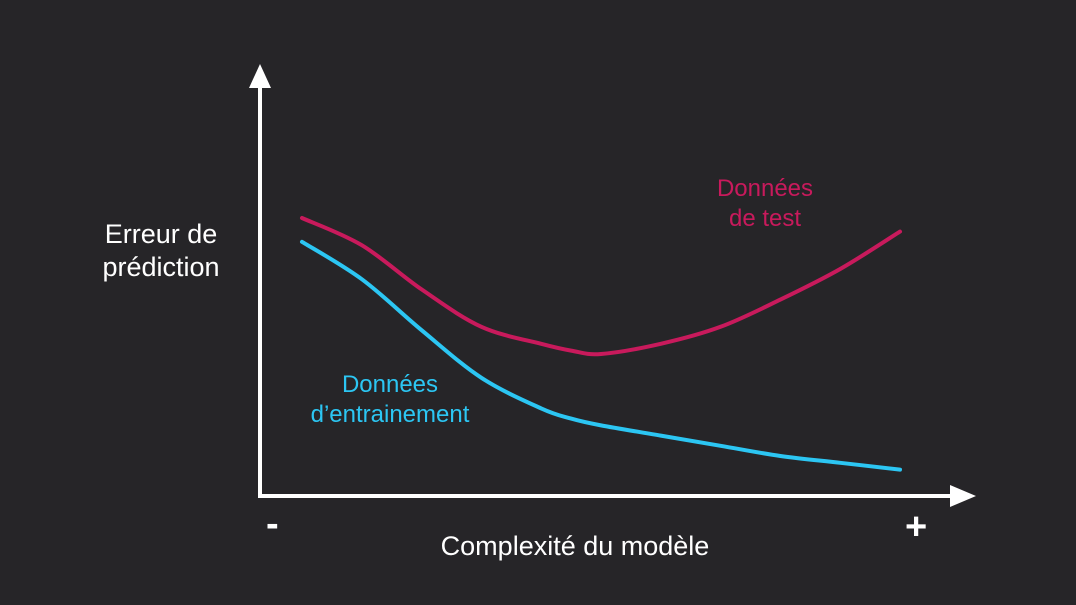 The image size is (1076, 605). What do you see at coordinates (765, 188) in the screenshot?
I see `series-label-test-line-1: Données` at bounding box center [765, 188].